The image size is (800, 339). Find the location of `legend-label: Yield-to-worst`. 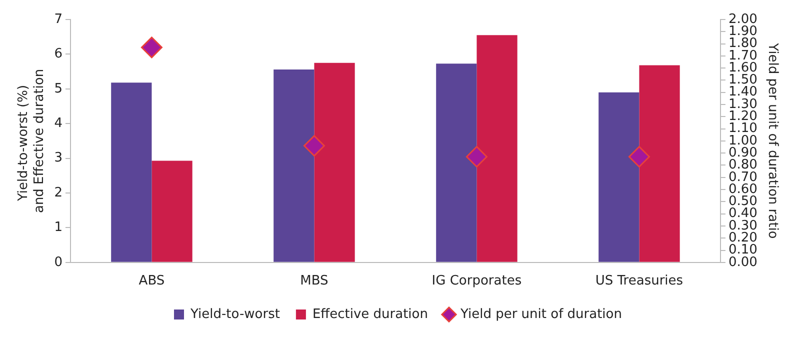

legend-label: Yield-to-worst is located at coordinates (235, 314).